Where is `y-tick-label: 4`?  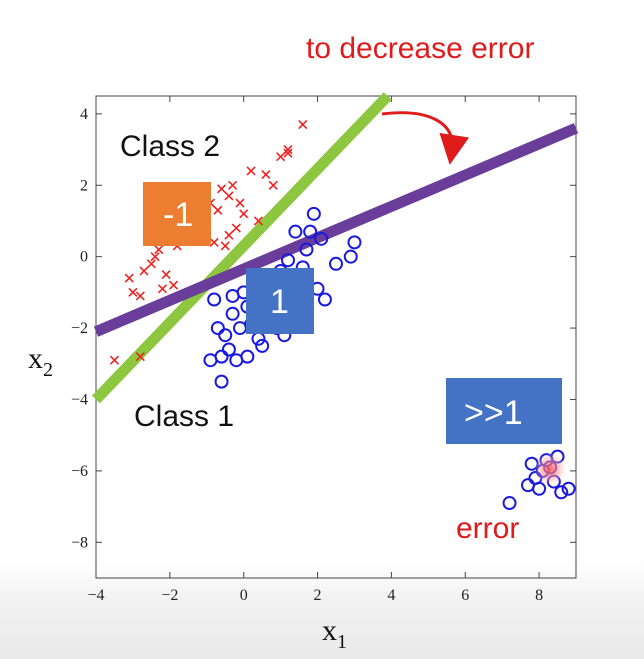
y-tick-label: 4 is located at coordinates (84, 114).